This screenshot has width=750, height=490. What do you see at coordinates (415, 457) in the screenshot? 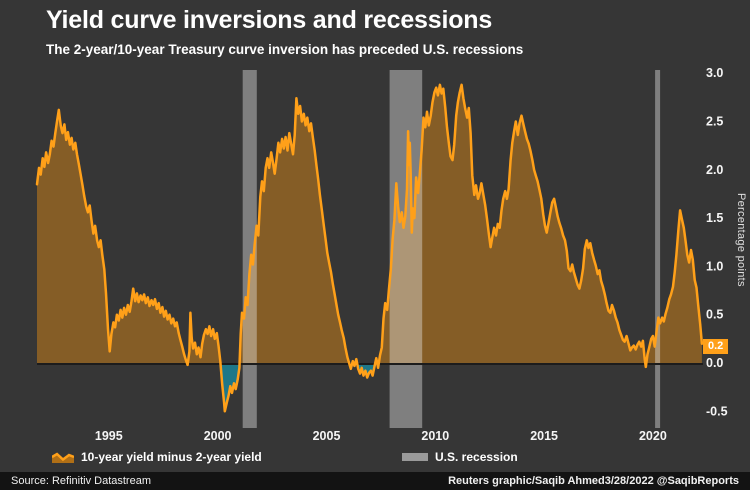
I see `recession-swatch-icon` at bounding box center [415, 457].